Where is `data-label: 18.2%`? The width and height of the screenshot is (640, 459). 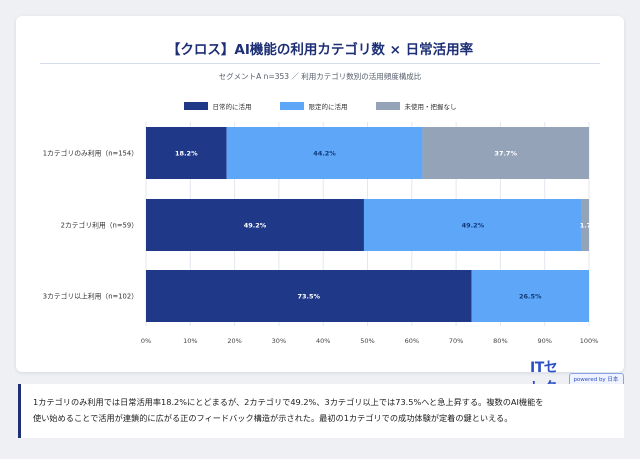
data-label: 18.2% is located at coordinates (186, 154).